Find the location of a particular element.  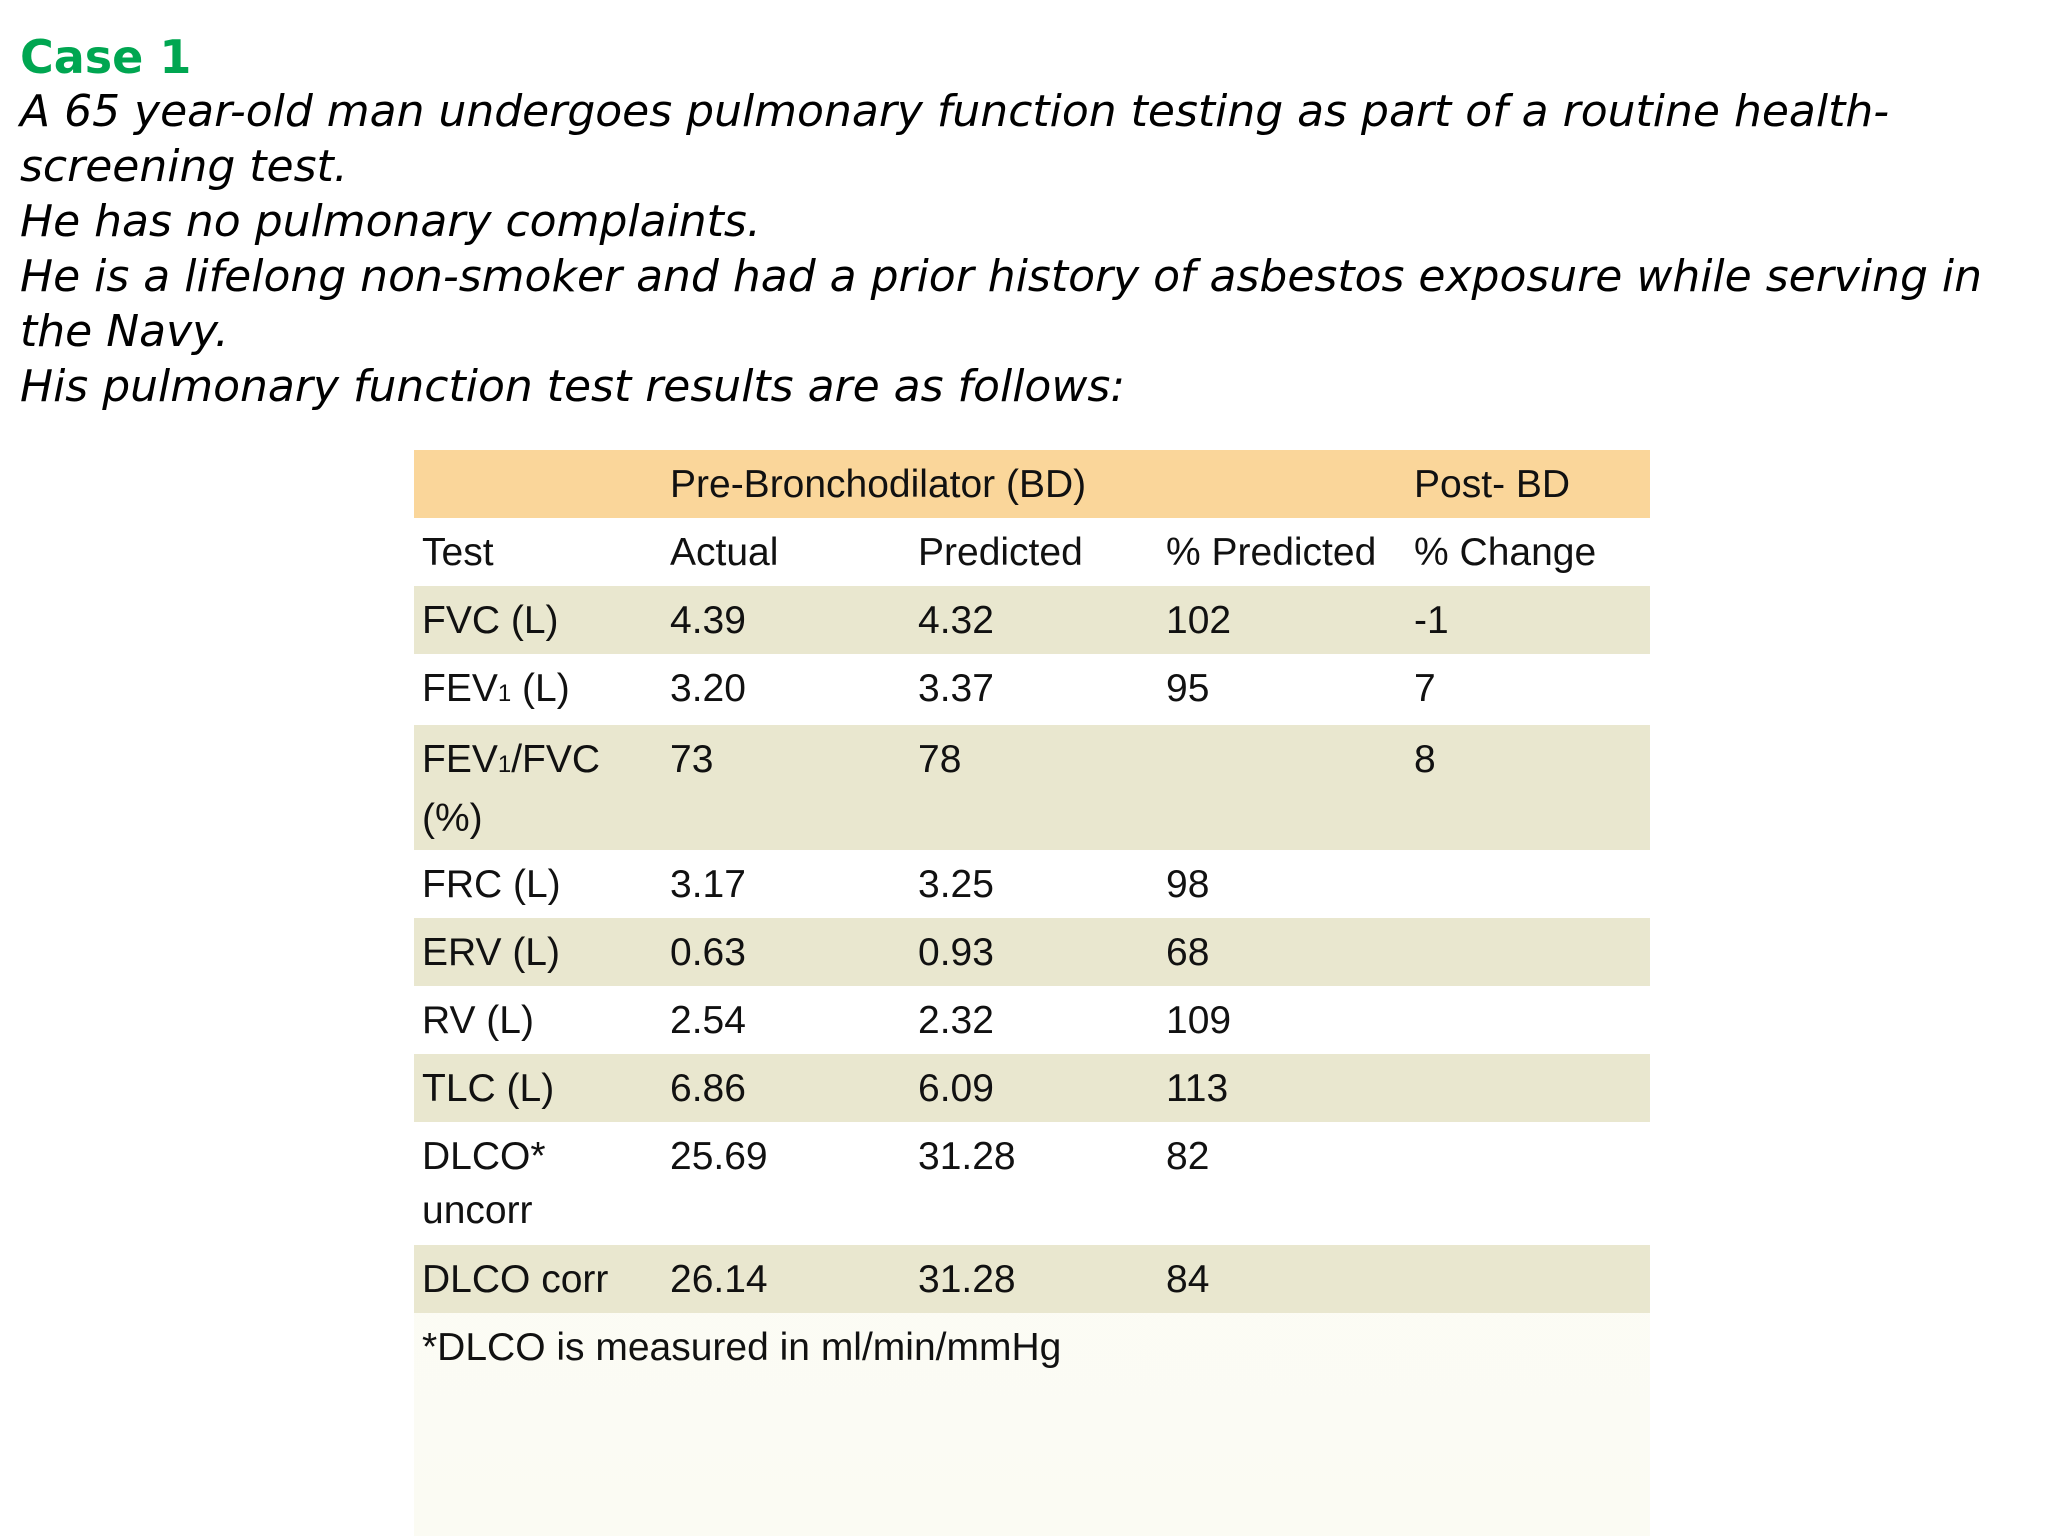

table-row: ERV (L) 0.63 0.93 68 is located at coordinates (1032, 952).